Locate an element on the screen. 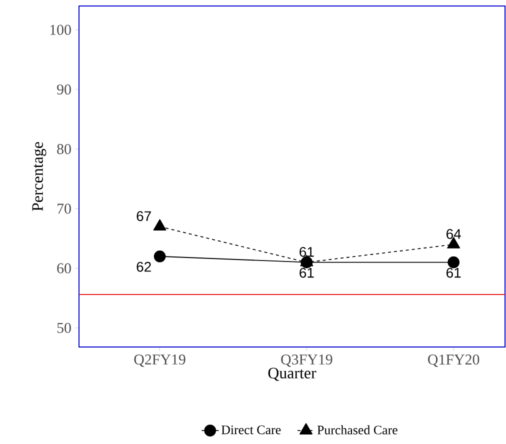  y-tick-label: 100 is located at coordinates (60, 29).